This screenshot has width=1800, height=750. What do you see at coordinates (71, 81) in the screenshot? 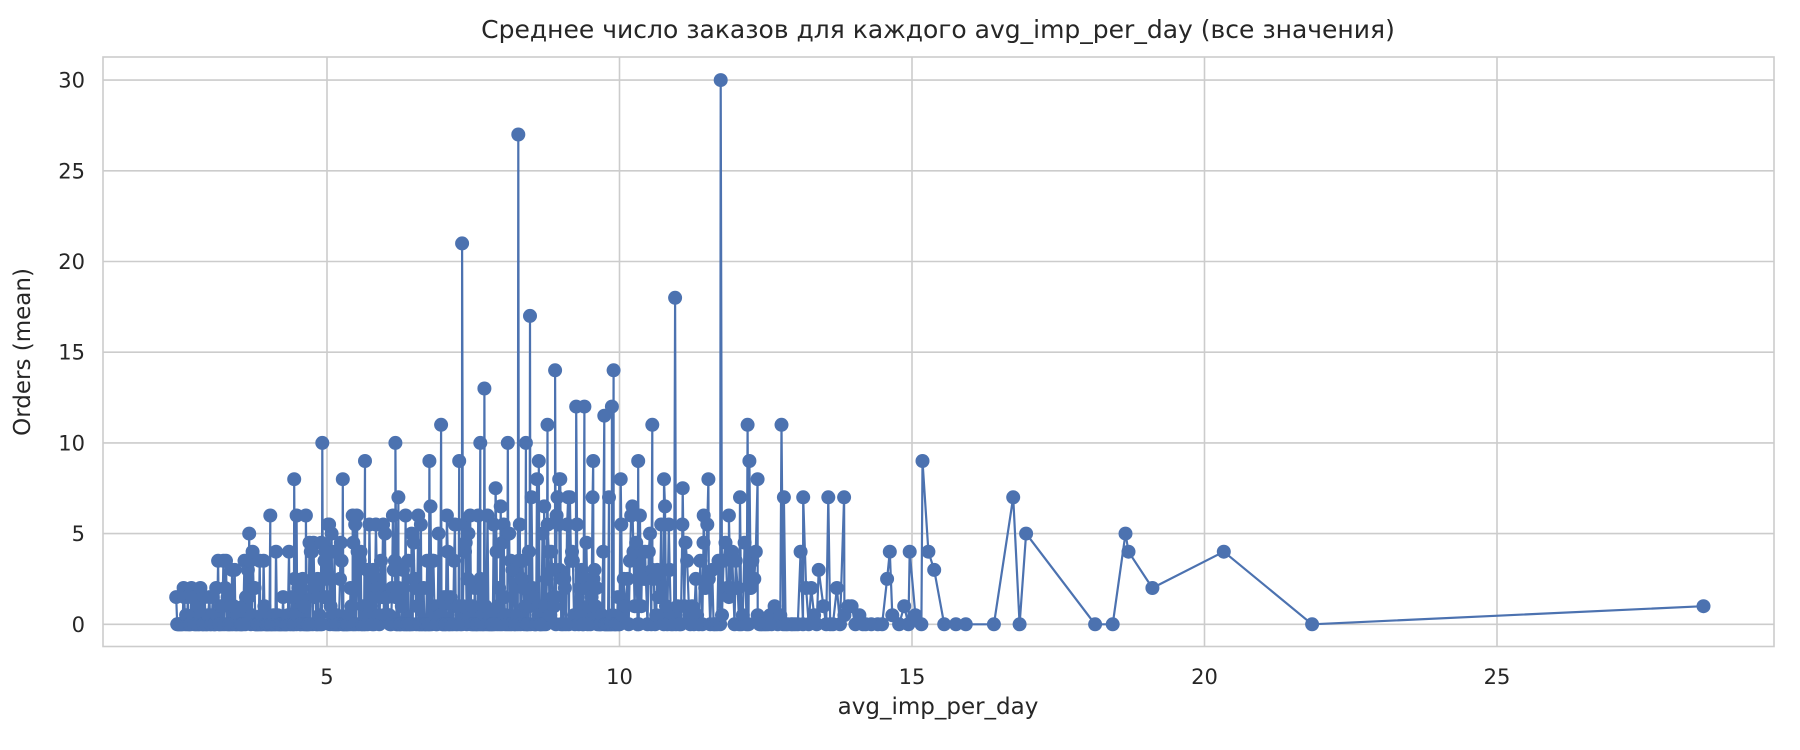
I see `y-tick-label: 30` at bounding box center [71, 81].